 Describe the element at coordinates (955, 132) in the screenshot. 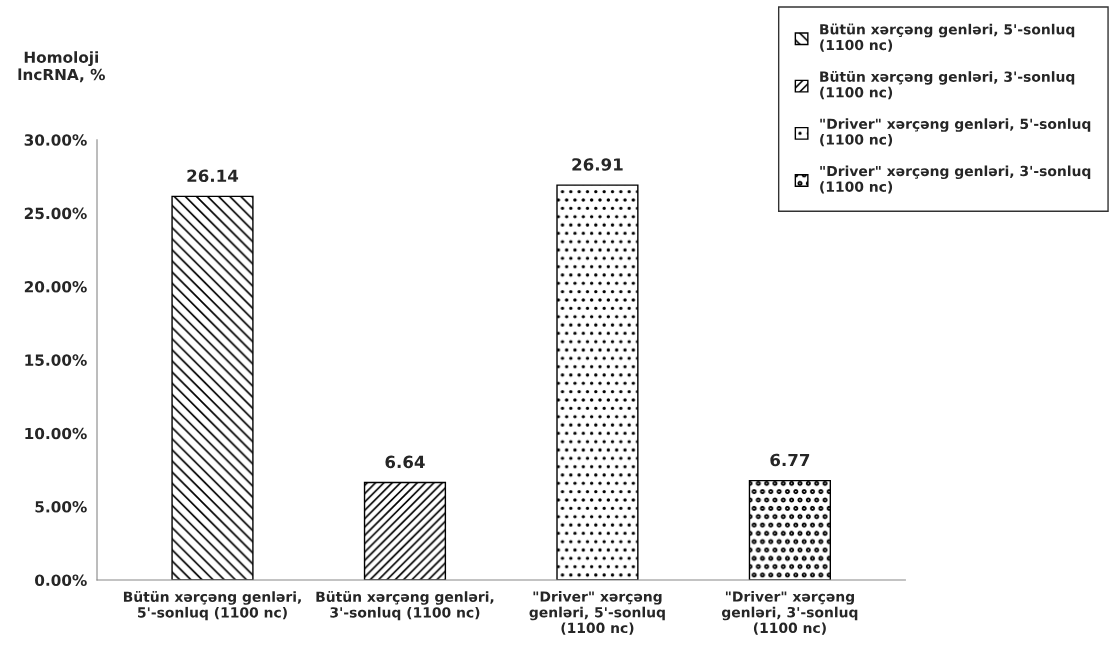

I see `legend-label: "Driver" xərçəng genləri, 5'-sonluq (1100 nc)` at that location.